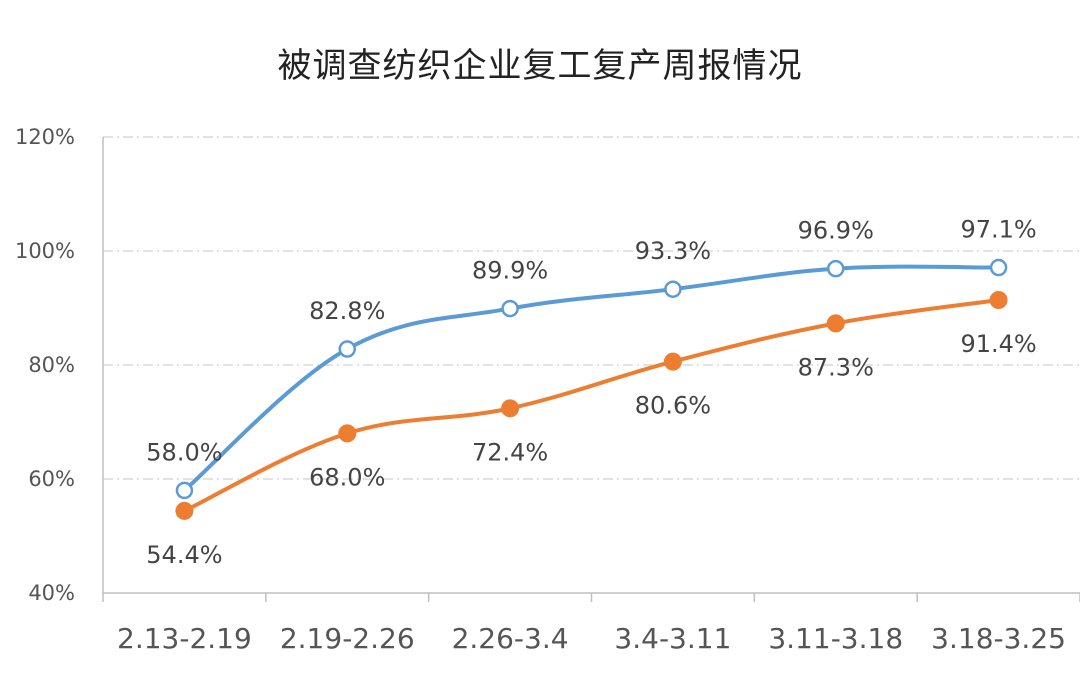 This screenshot has height=697, width=1080. What do you see at coordinates (347, 638) in the screenshot?
I see `x-tick-label: 2.19-2.26` at bounding box center [347, 638].